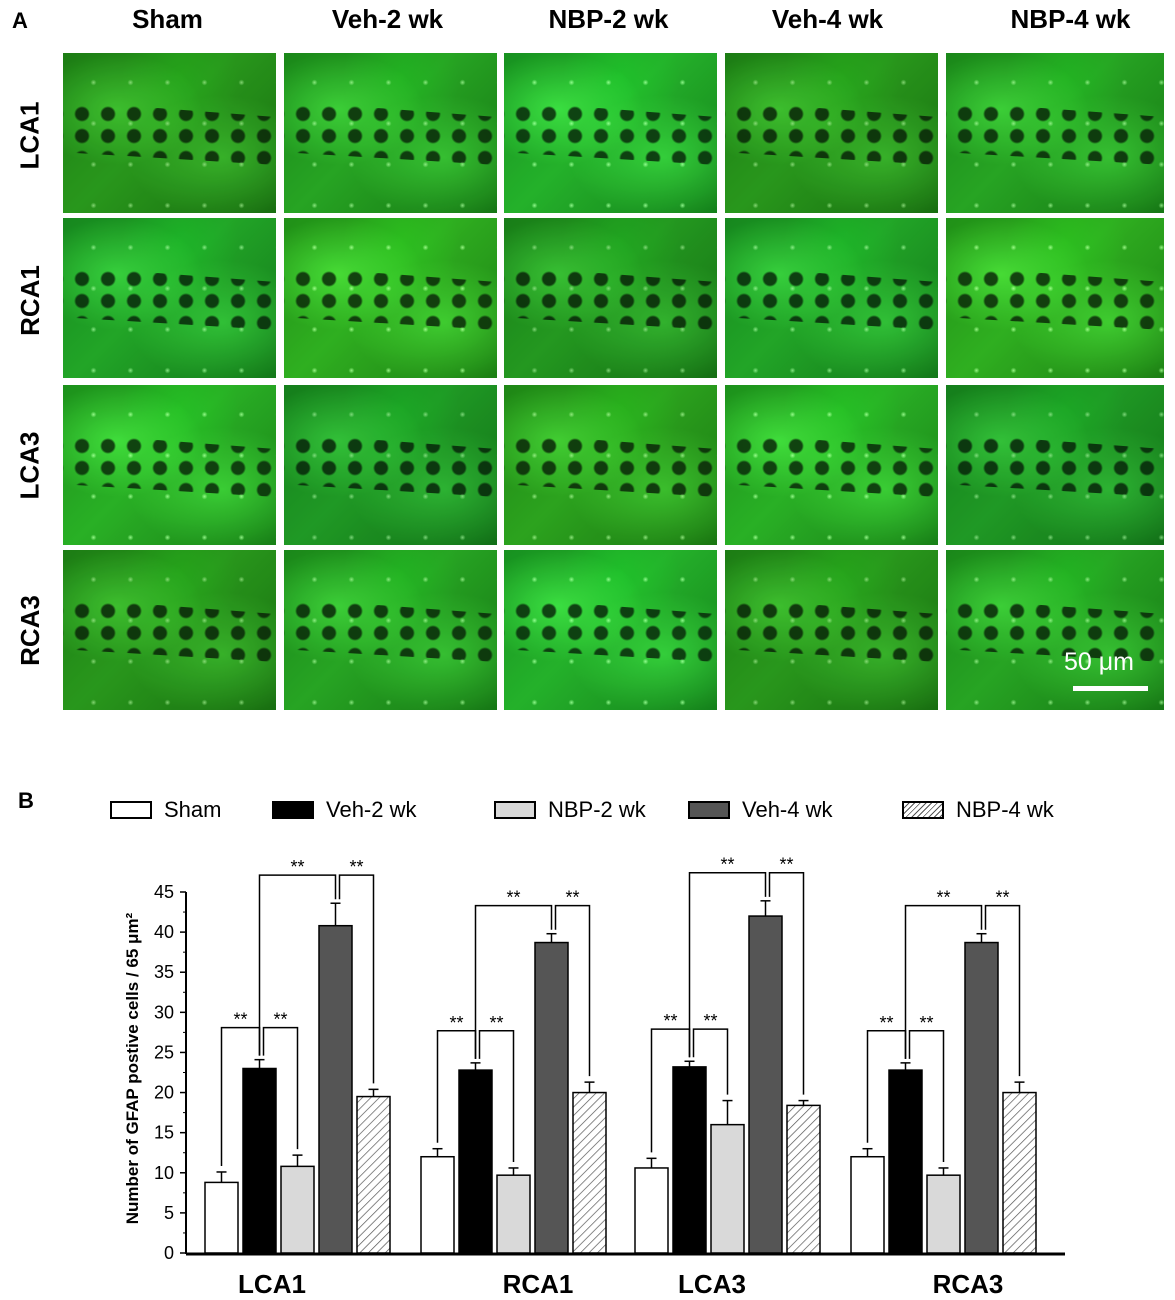 The width and height of the screenshot is (1175, 1300). I want to click on y-tick-label-25: 25, so click(164, 1052).